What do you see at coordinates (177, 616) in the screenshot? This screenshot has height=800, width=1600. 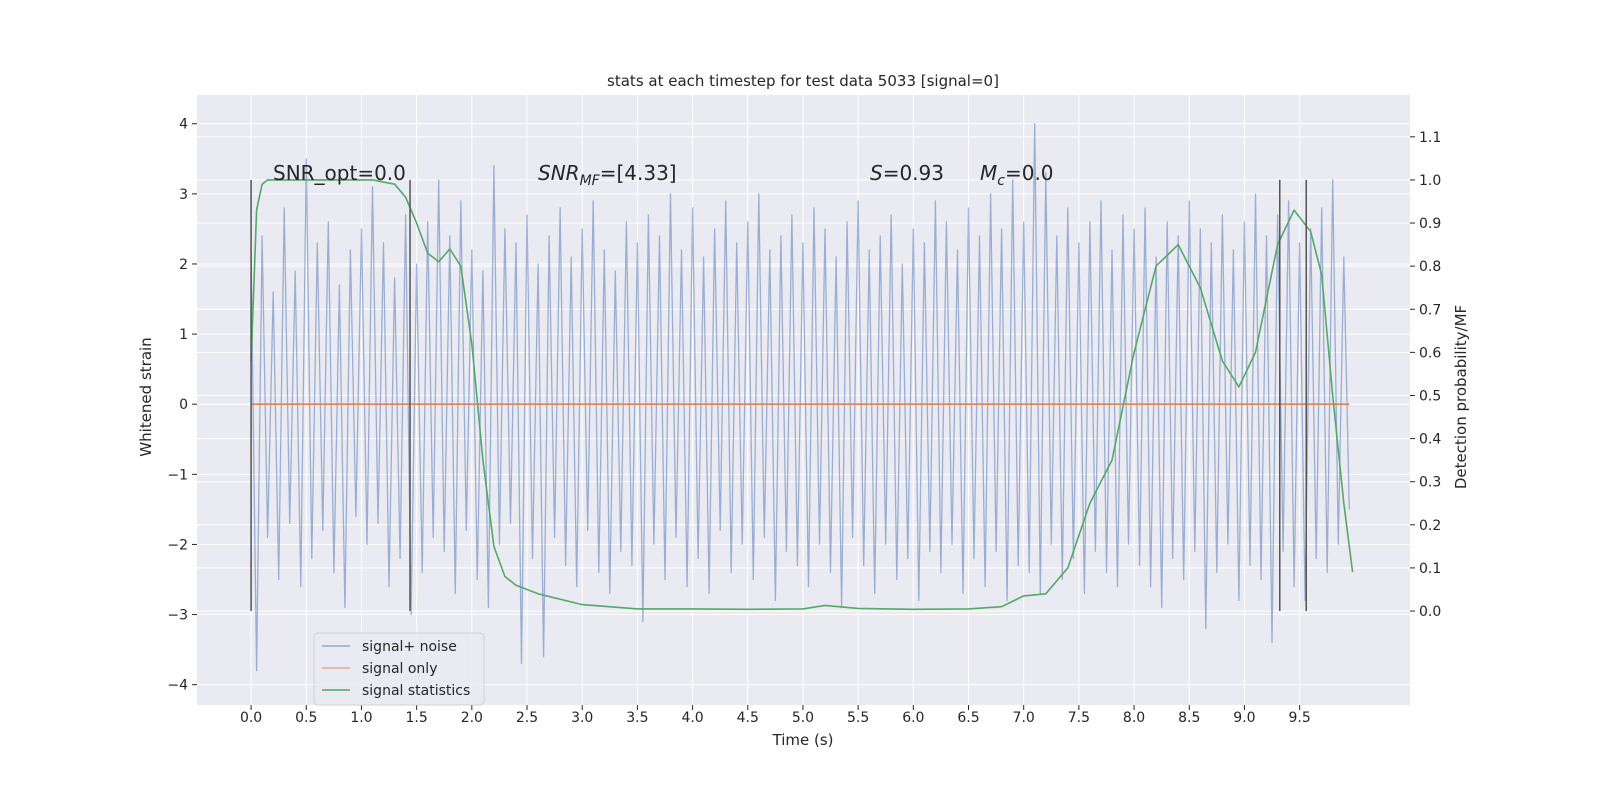 I see `y-tick-label: −3` at bounding box center [177, 616].